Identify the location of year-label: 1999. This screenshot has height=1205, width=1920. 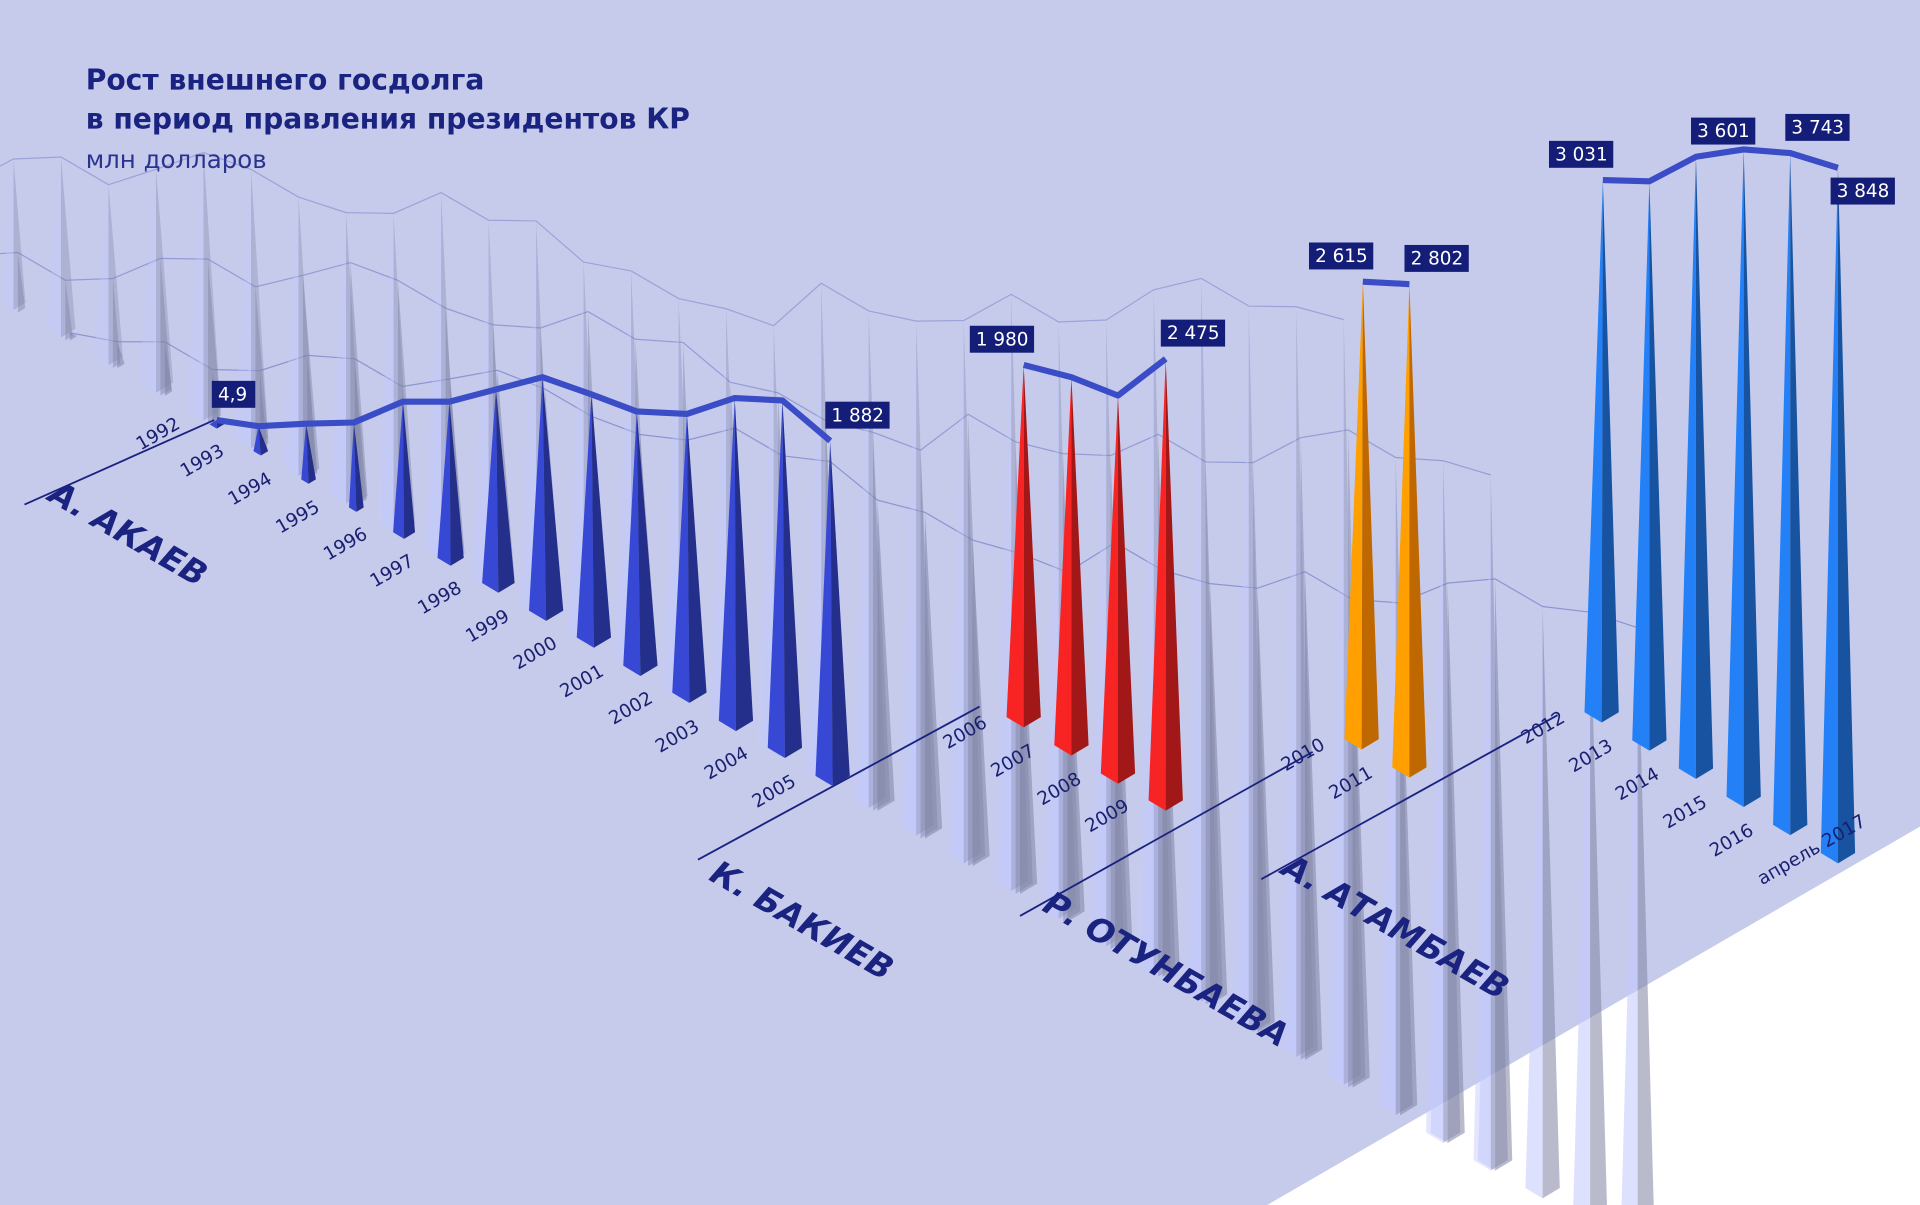
(487, 627).